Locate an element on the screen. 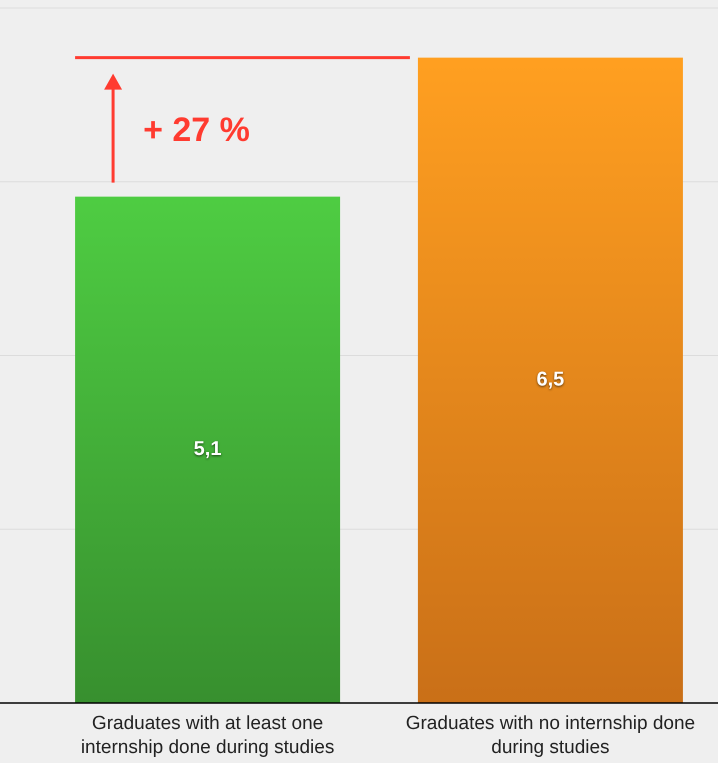  data-label: 5,1 is located at coordinates (208, 449).